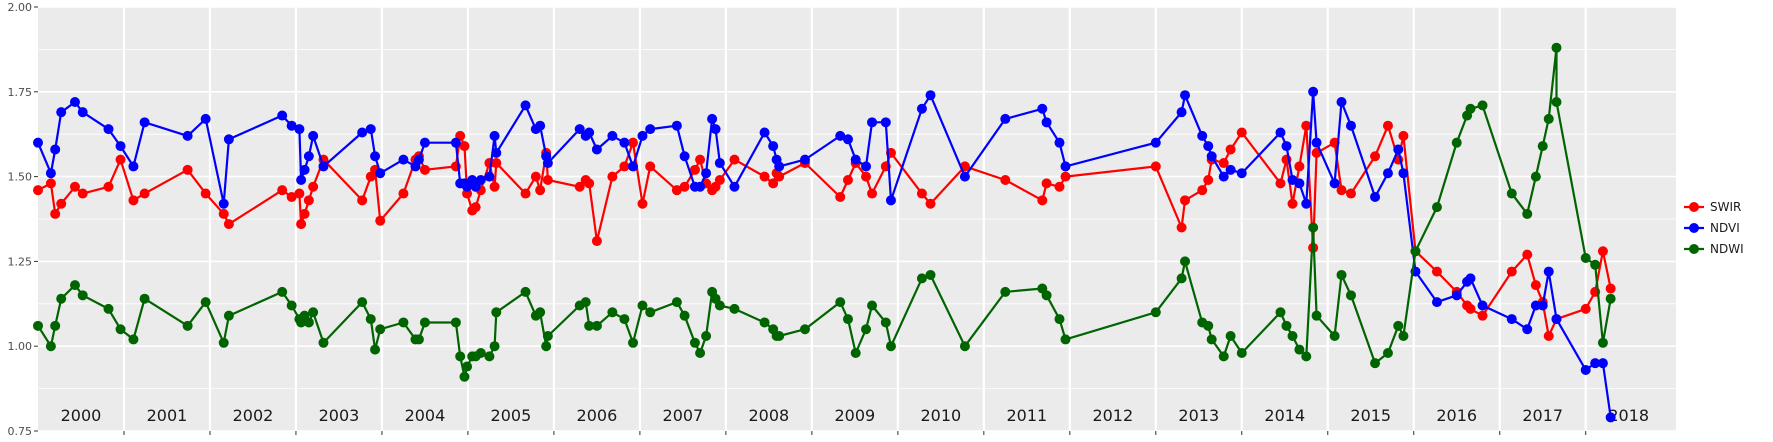 This screenshot has height=442, width=1773. Describe the element at coordinates (20, 7) in the screenshot. I see `y-tick-label: 2.00` at that location.